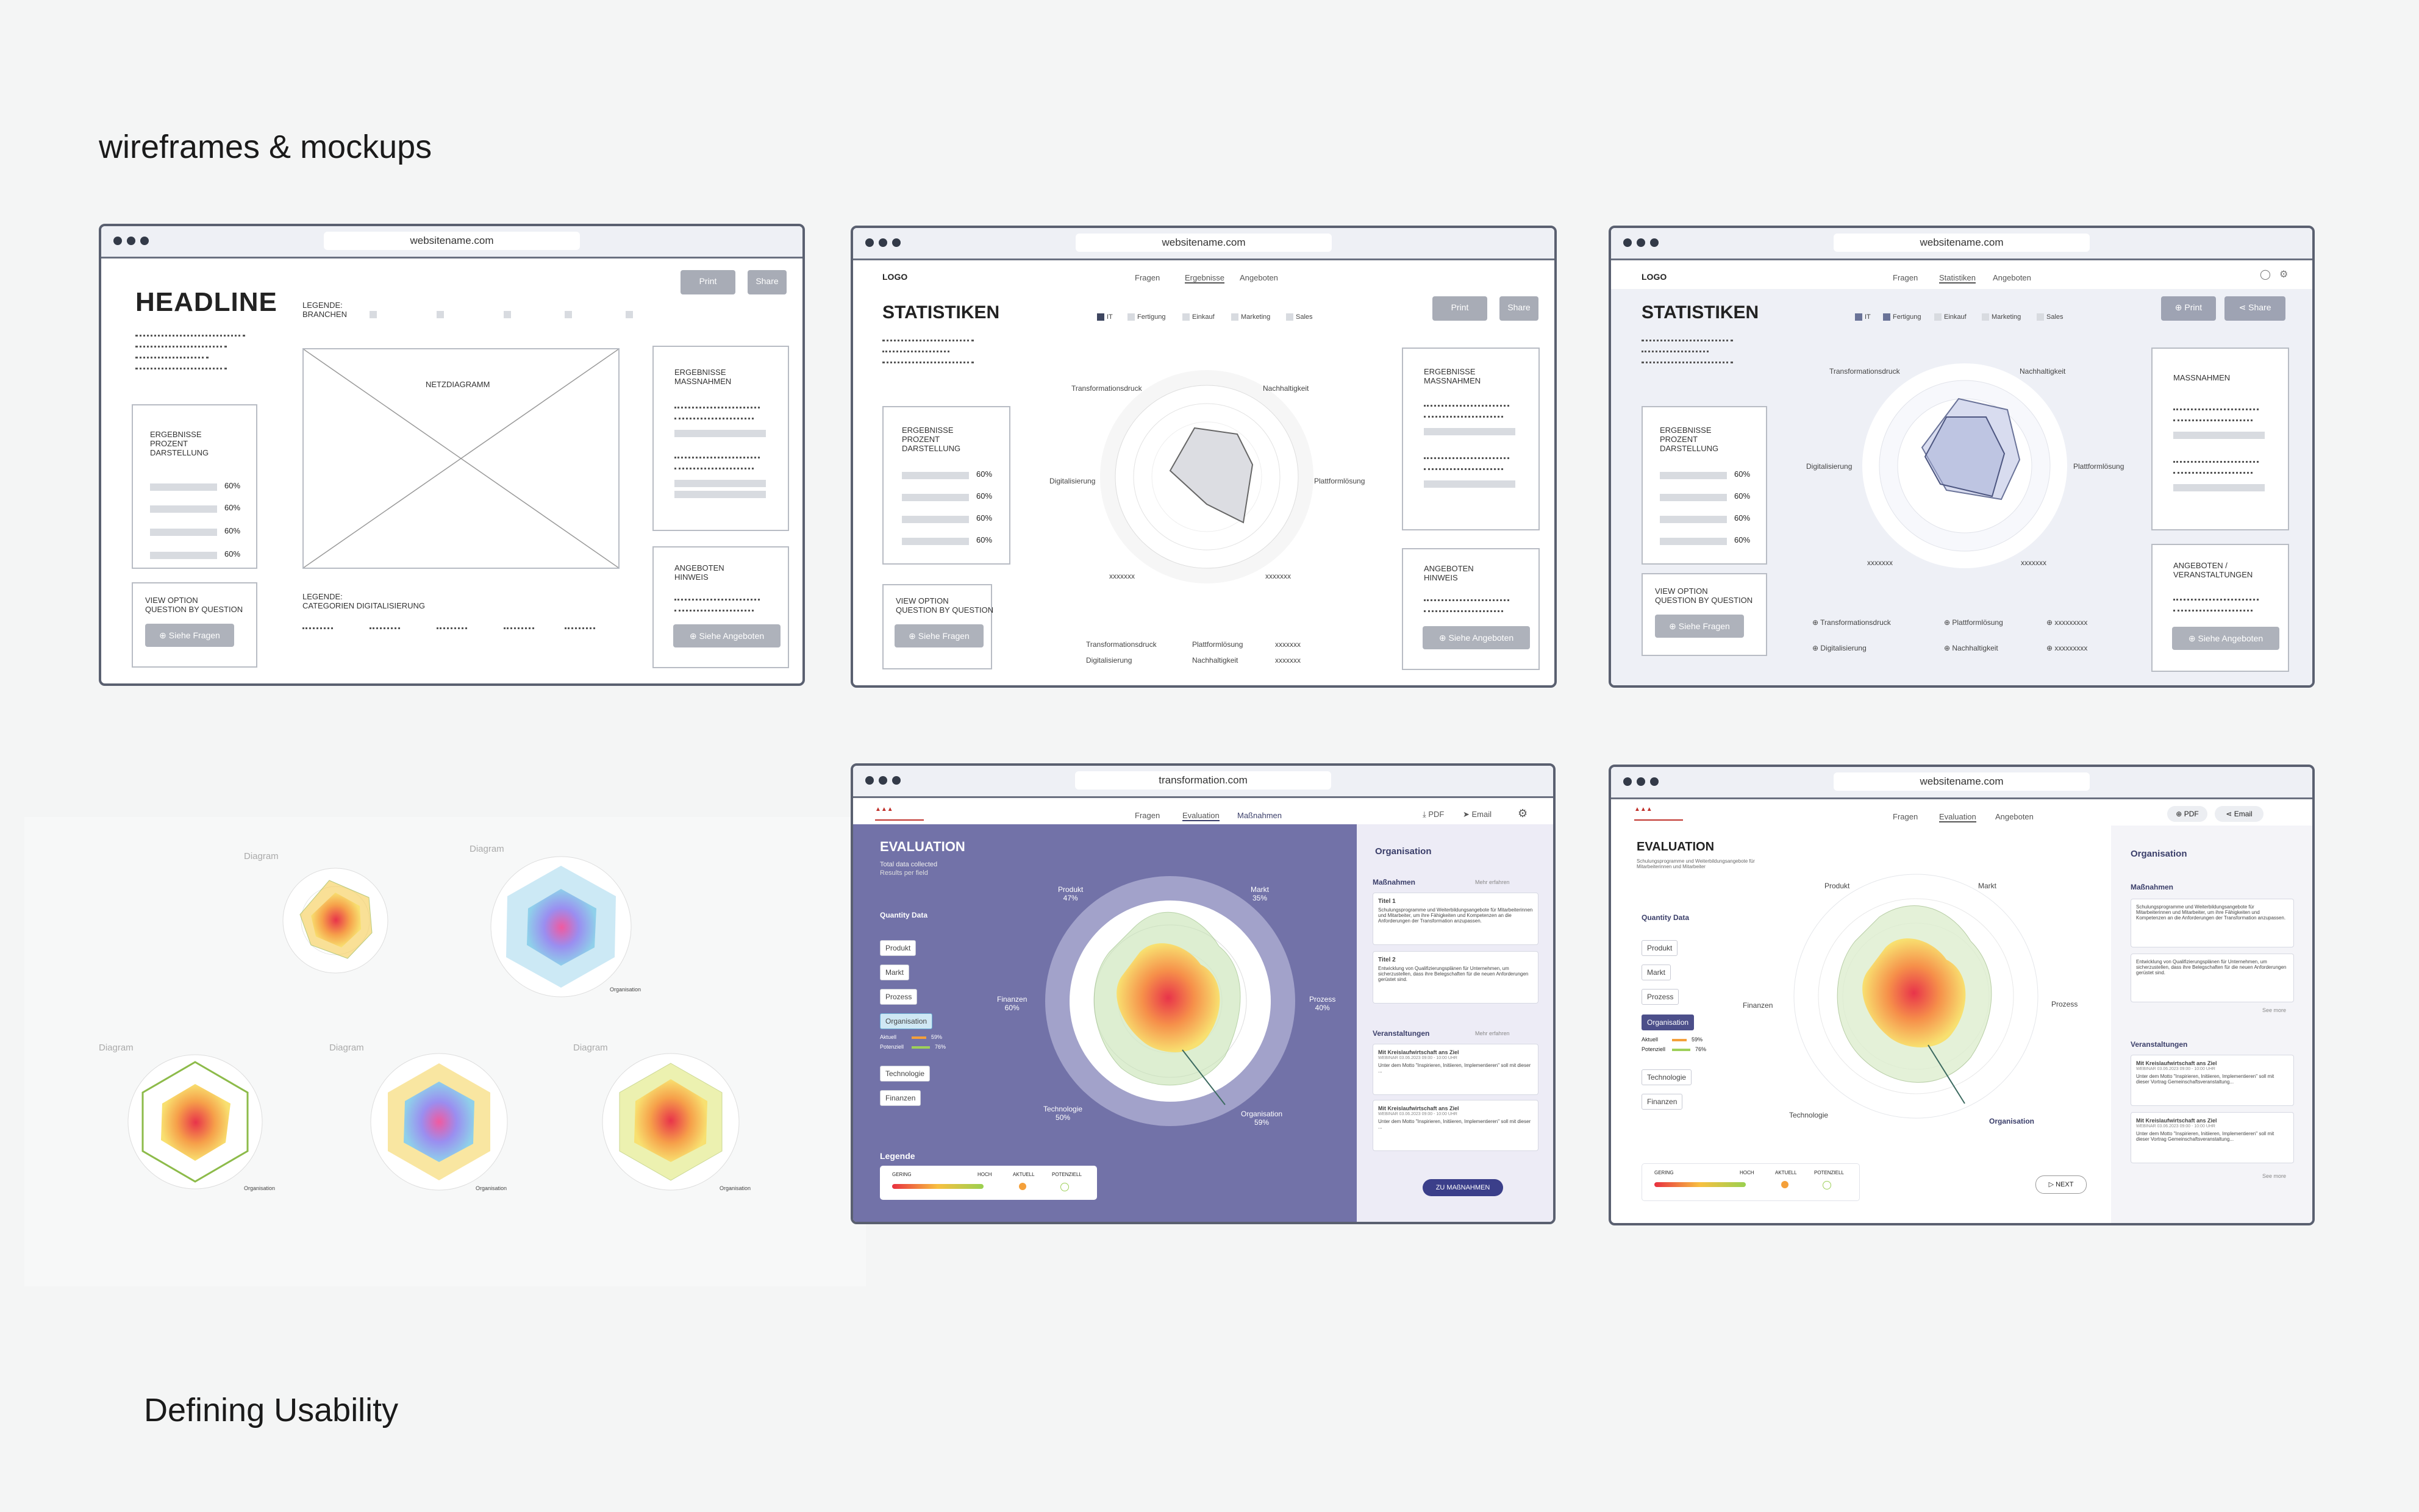 The height and width of the screenshot is (1512, 2419). Describe the element at coordinates (1851, 622) in the screenshot. I see `chip-transformationsdruck: ⊕ Transformationsdruck` at that location.